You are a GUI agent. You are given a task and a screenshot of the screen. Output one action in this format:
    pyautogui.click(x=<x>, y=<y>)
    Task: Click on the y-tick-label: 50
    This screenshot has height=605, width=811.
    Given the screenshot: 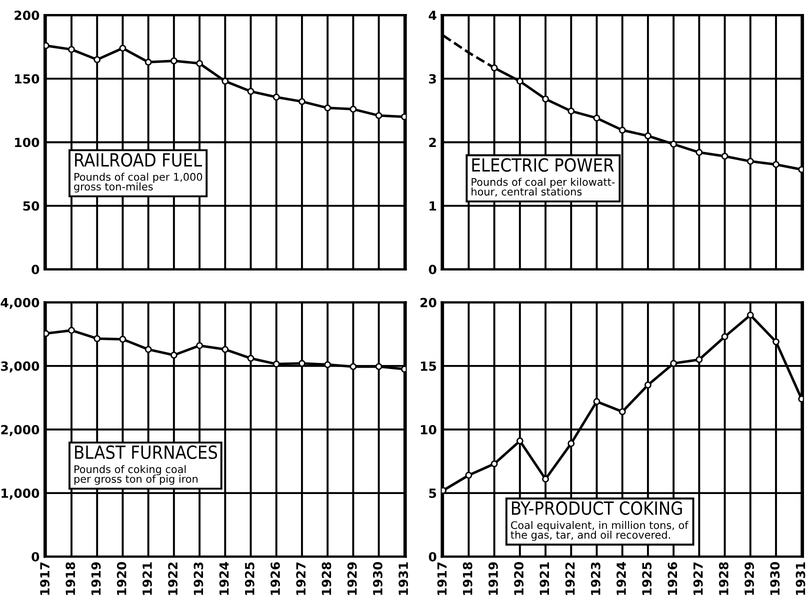 What is the action you would take?
    pyautogui.click(x=31, y=206)
    